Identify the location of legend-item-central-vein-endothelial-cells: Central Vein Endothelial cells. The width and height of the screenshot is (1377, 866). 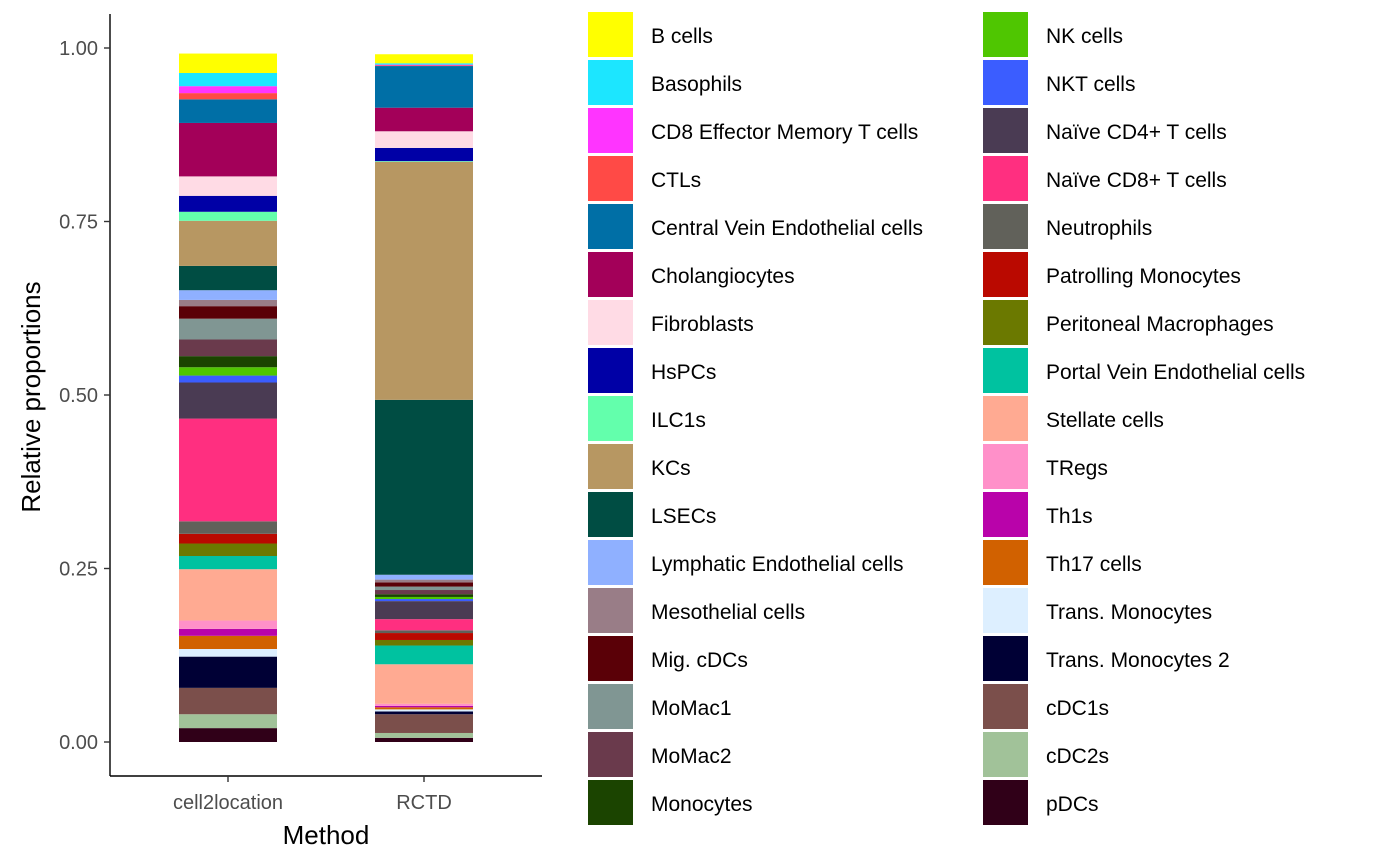
(755, 226).